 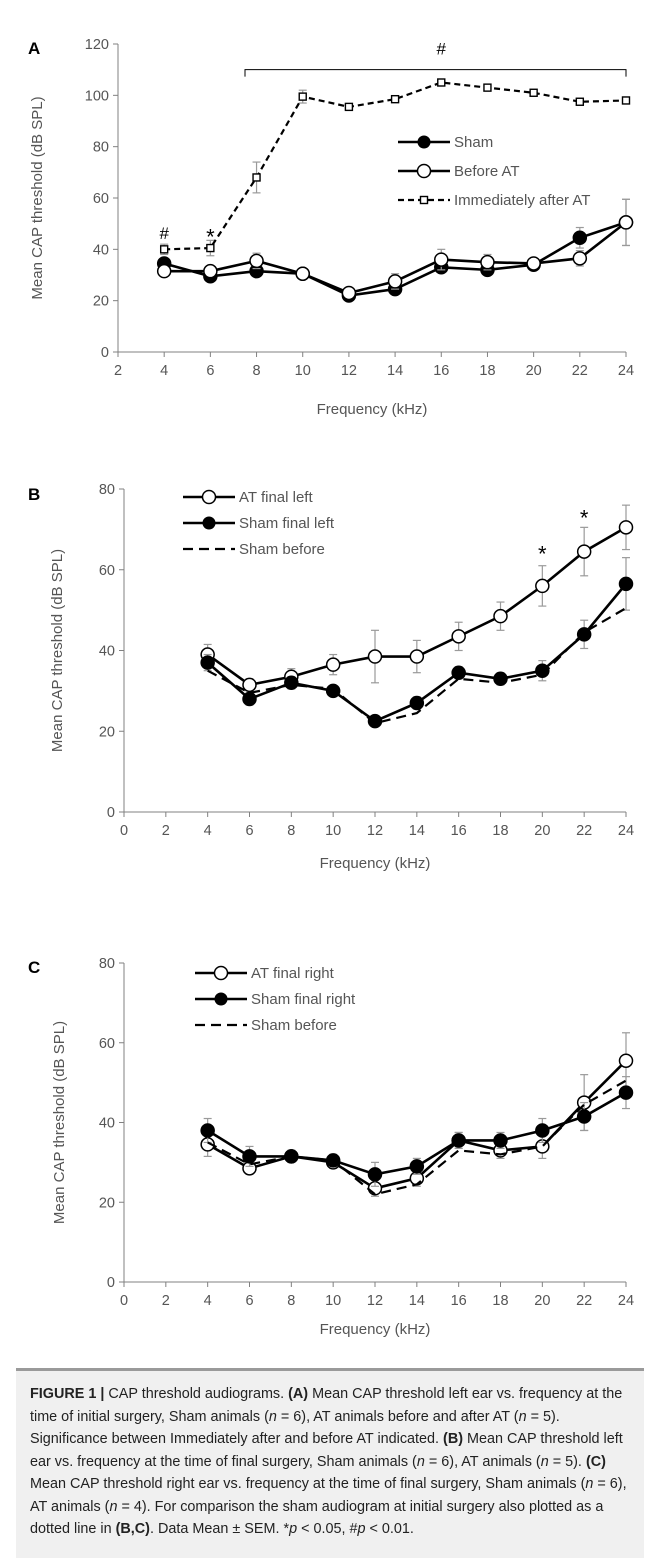 What do you see at coordinates (132, 1529) in the screenshot?
I see `caption-segment: (B,C)` at bounding box center [132, 1529].